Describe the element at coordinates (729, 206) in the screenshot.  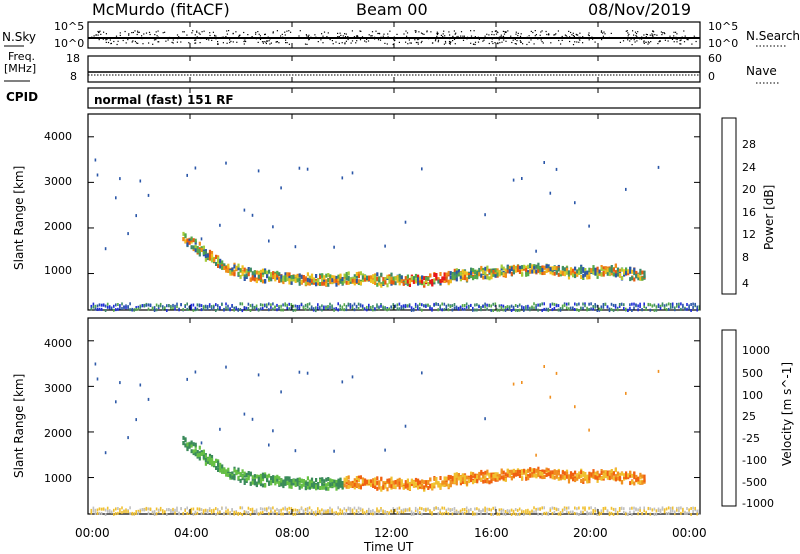
I see `power-colorbar` at that location.